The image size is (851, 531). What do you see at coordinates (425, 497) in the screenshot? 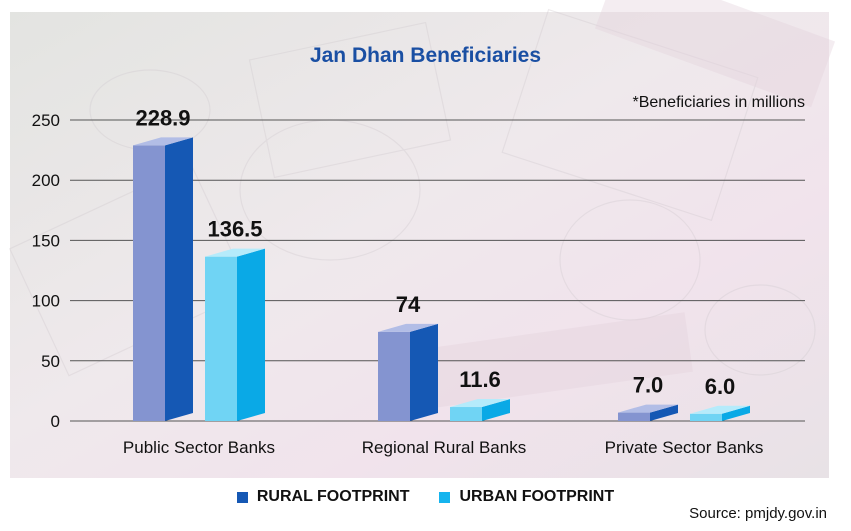
I see `legend: RURAL FOOTPRINT URBAN FOOTPRINT` at bounding box center [425, 497].